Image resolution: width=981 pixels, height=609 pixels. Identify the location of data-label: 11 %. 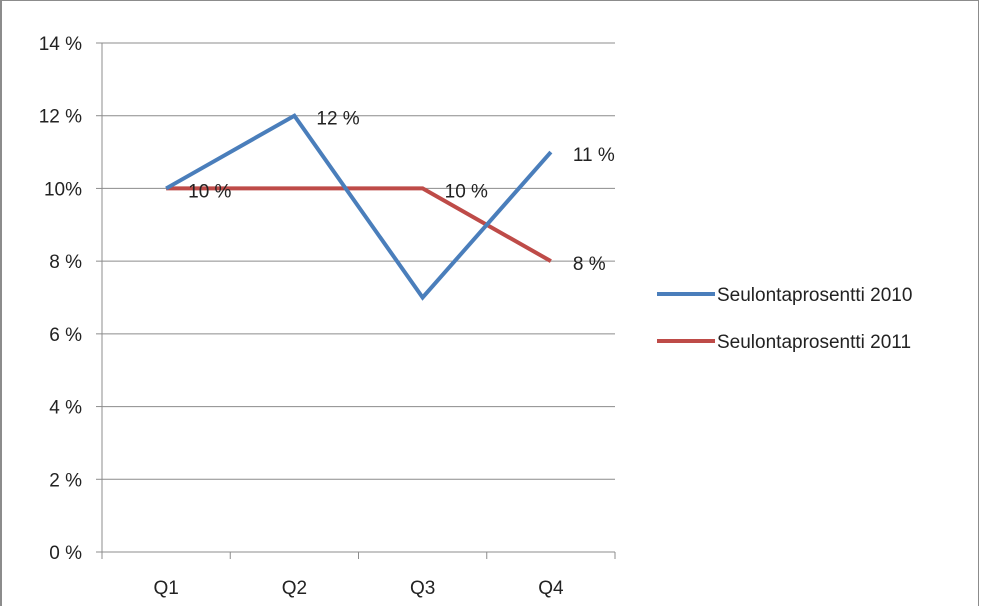
(594, 155).